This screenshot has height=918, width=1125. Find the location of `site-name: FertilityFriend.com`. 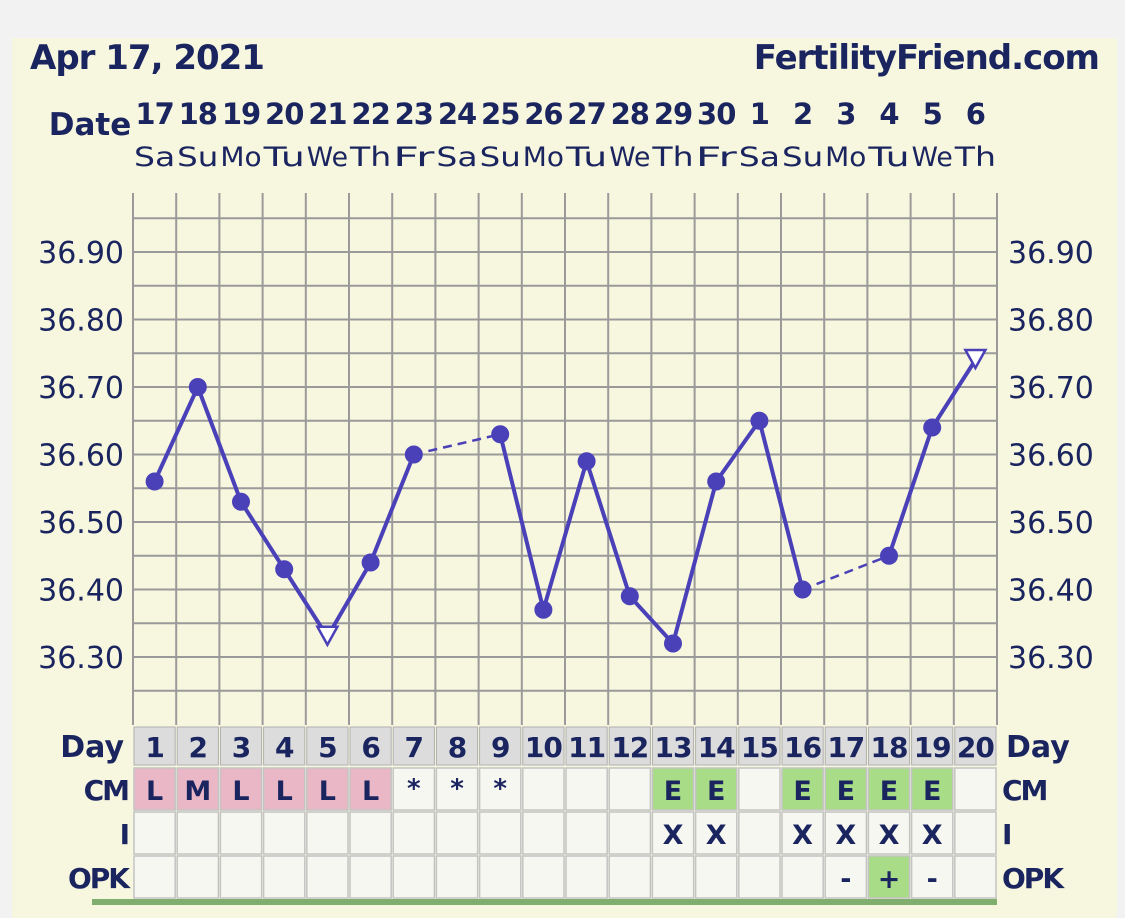

site-name: FertilityFriend.com is located at coordinates (926, 58).